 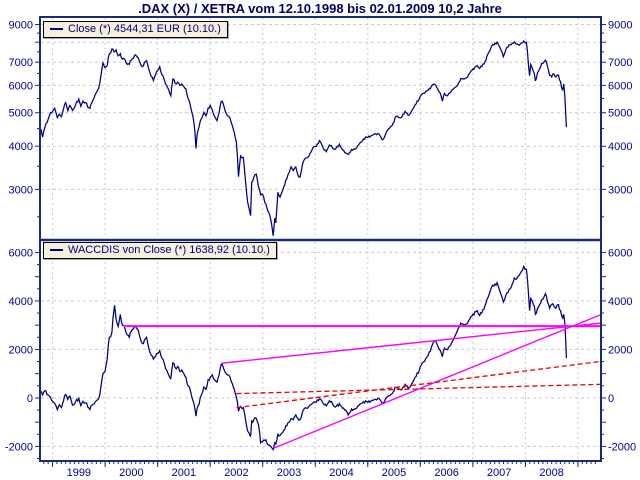 What do you see at coordinates (394, 473) in the screenshot?
I see `x-tick-label: 2005` at bounding box center [394, 473].